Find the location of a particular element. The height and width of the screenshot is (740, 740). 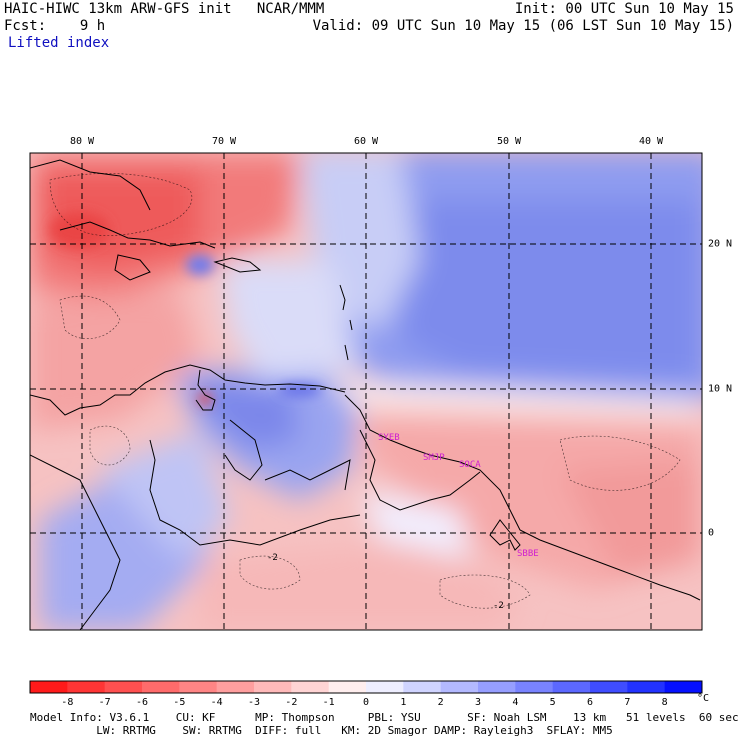

lat-label: 0 is located at coordinates (711, 533).